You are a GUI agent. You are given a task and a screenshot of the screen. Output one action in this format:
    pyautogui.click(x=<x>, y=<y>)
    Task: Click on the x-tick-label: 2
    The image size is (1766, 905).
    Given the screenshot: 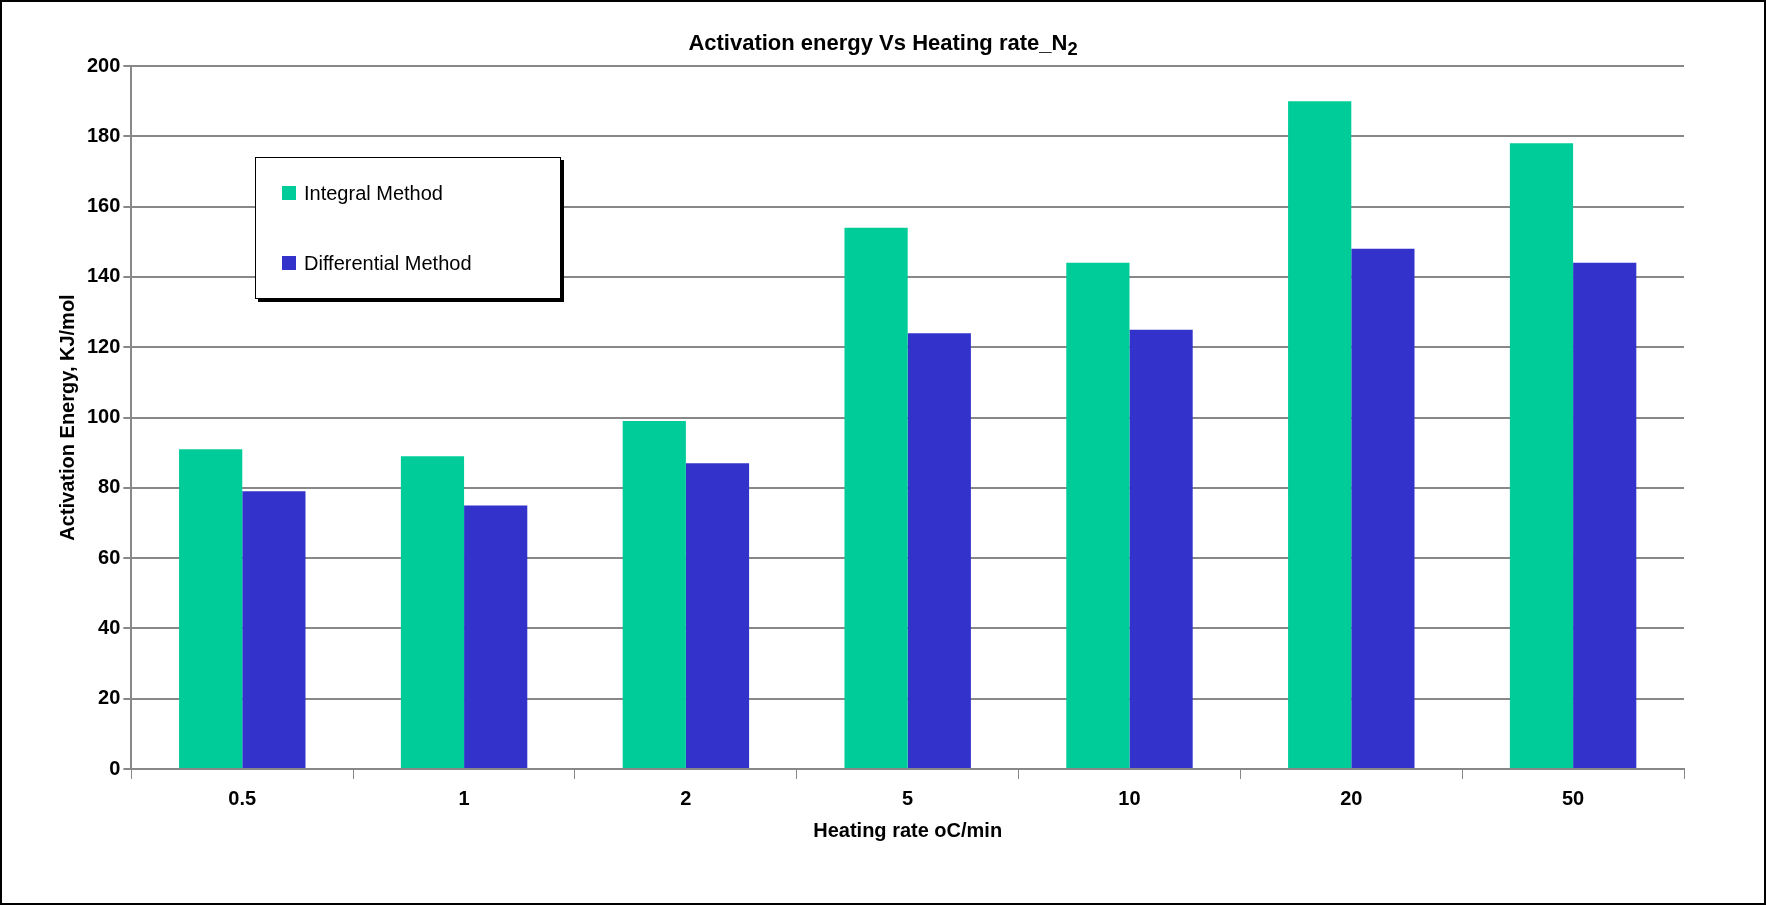 What is the action you would take?
    pyautogui.click(x=686, y=797)
    